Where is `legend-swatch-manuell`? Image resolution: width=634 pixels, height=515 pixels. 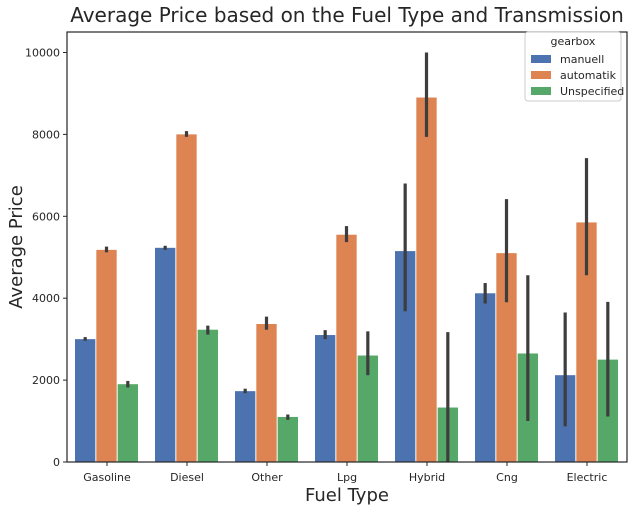 legend-swatch-manuell is located at coordinates (541, 59).